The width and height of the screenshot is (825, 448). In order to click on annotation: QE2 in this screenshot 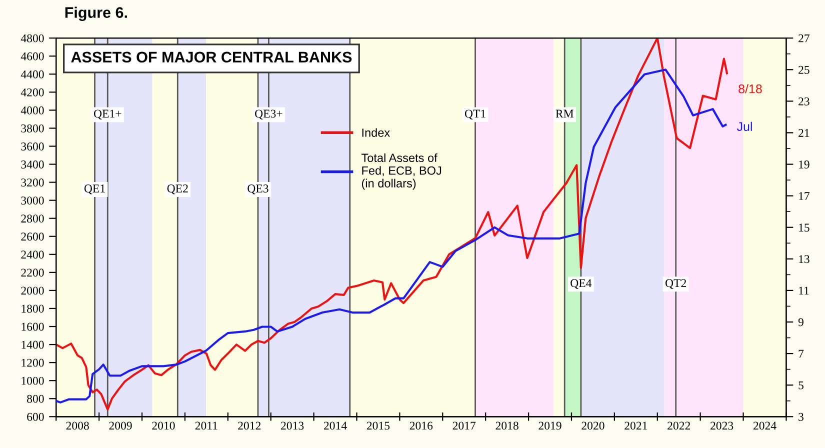, I will do `click(177, 189)`.